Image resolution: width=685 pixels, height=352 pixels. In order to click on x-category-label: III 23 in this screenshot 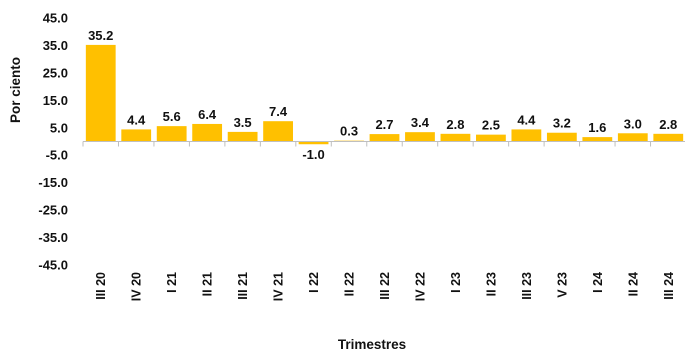, I will do `click(527, 286)`.